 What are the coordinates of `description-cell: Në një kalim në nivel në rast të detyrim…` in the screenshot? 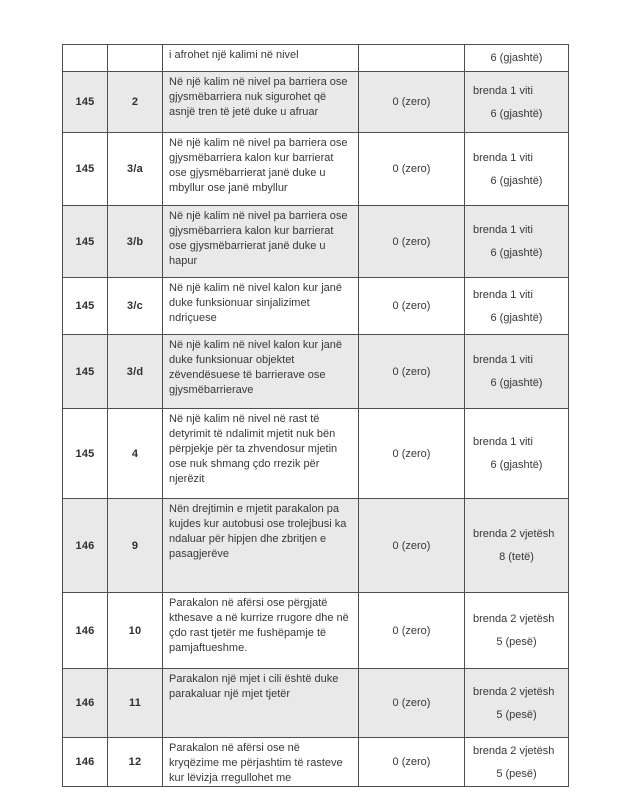 It's located at (261, 454).